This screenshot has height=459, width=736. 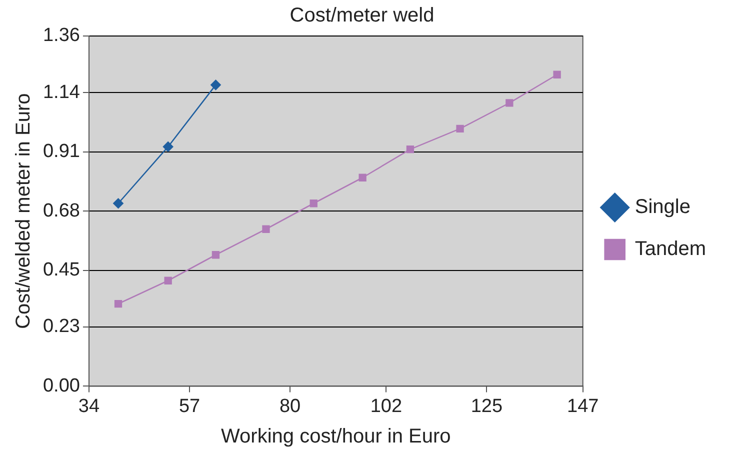 I want to click on x-tick-label: 80, so click(x=290, y=406).